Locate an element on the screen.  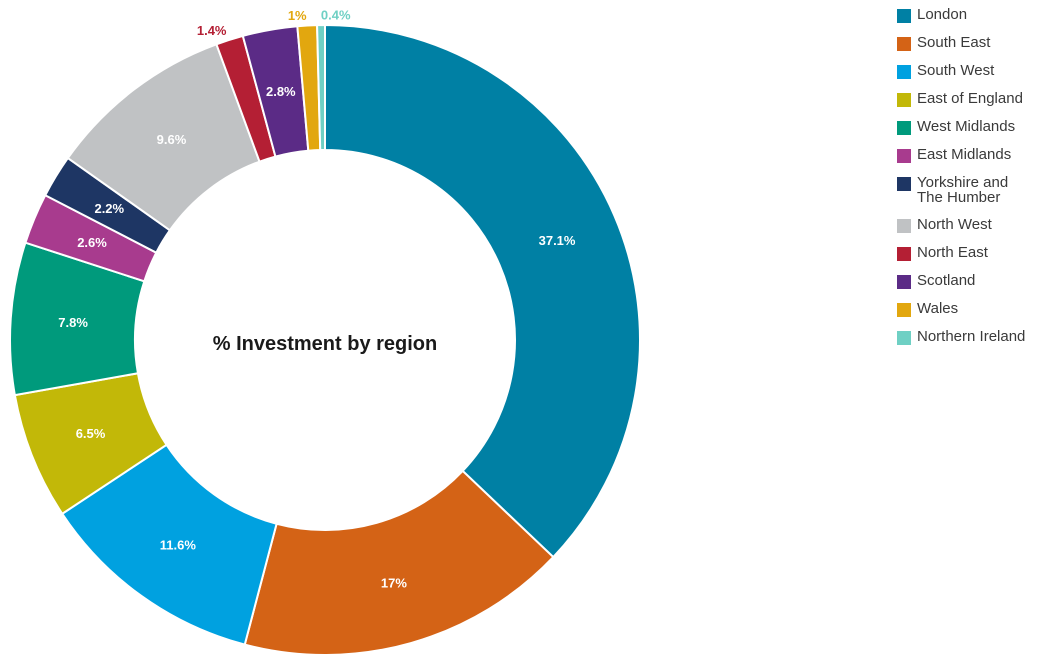
data-label-north-east: 1.4% is located at coordinates (212, 30).